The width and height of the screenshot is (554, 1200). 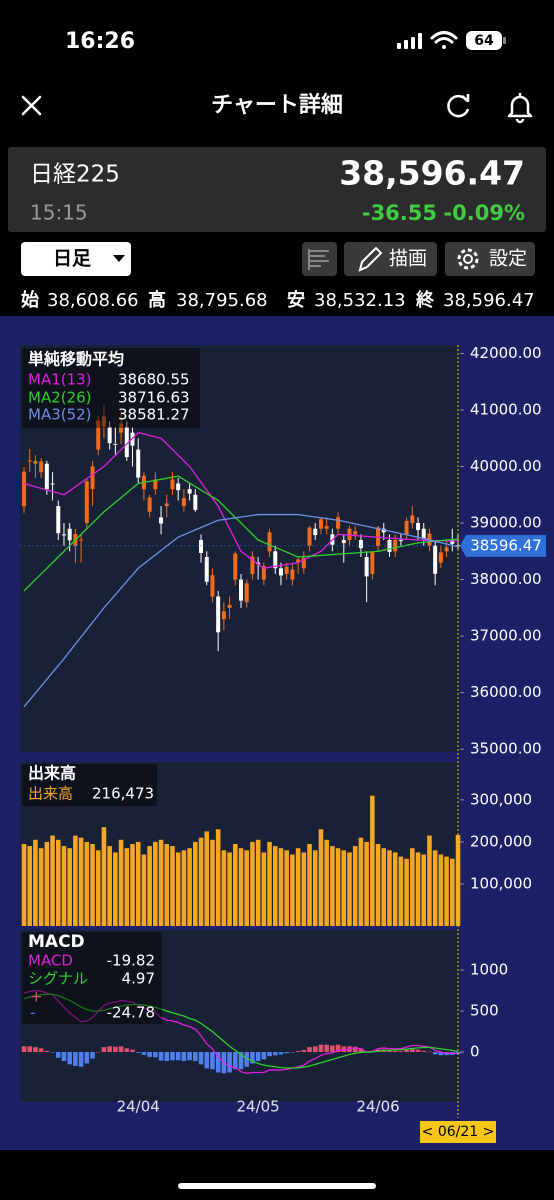 What do you see at coordinates (296, 300) in the screenshot?
I see `low-label: 安` at bounding box center [296, 300].